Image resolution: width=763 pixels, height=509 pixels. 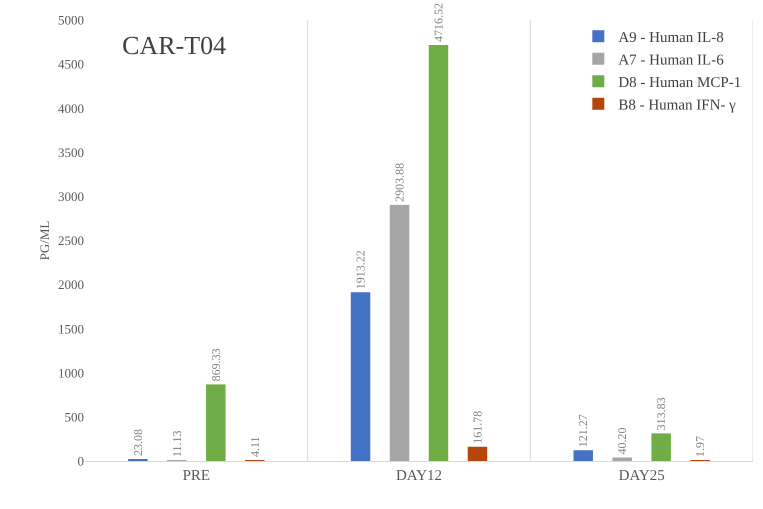 I want to click on x-tick-label: DAY25, so click(x=641, y=476).